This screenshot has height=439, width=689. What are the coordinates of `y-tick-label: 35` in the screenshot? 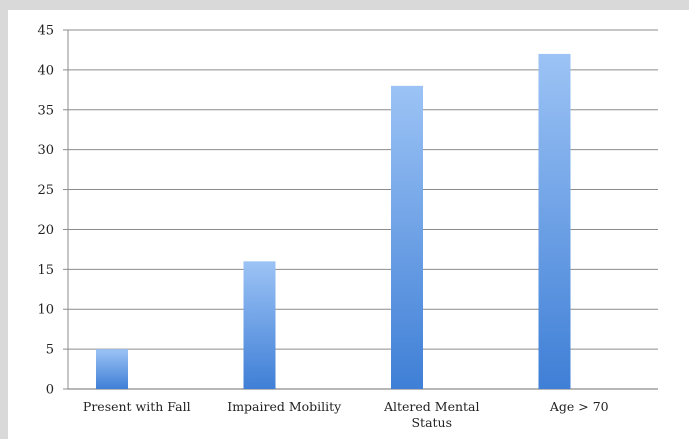 It's located at (45, 110).